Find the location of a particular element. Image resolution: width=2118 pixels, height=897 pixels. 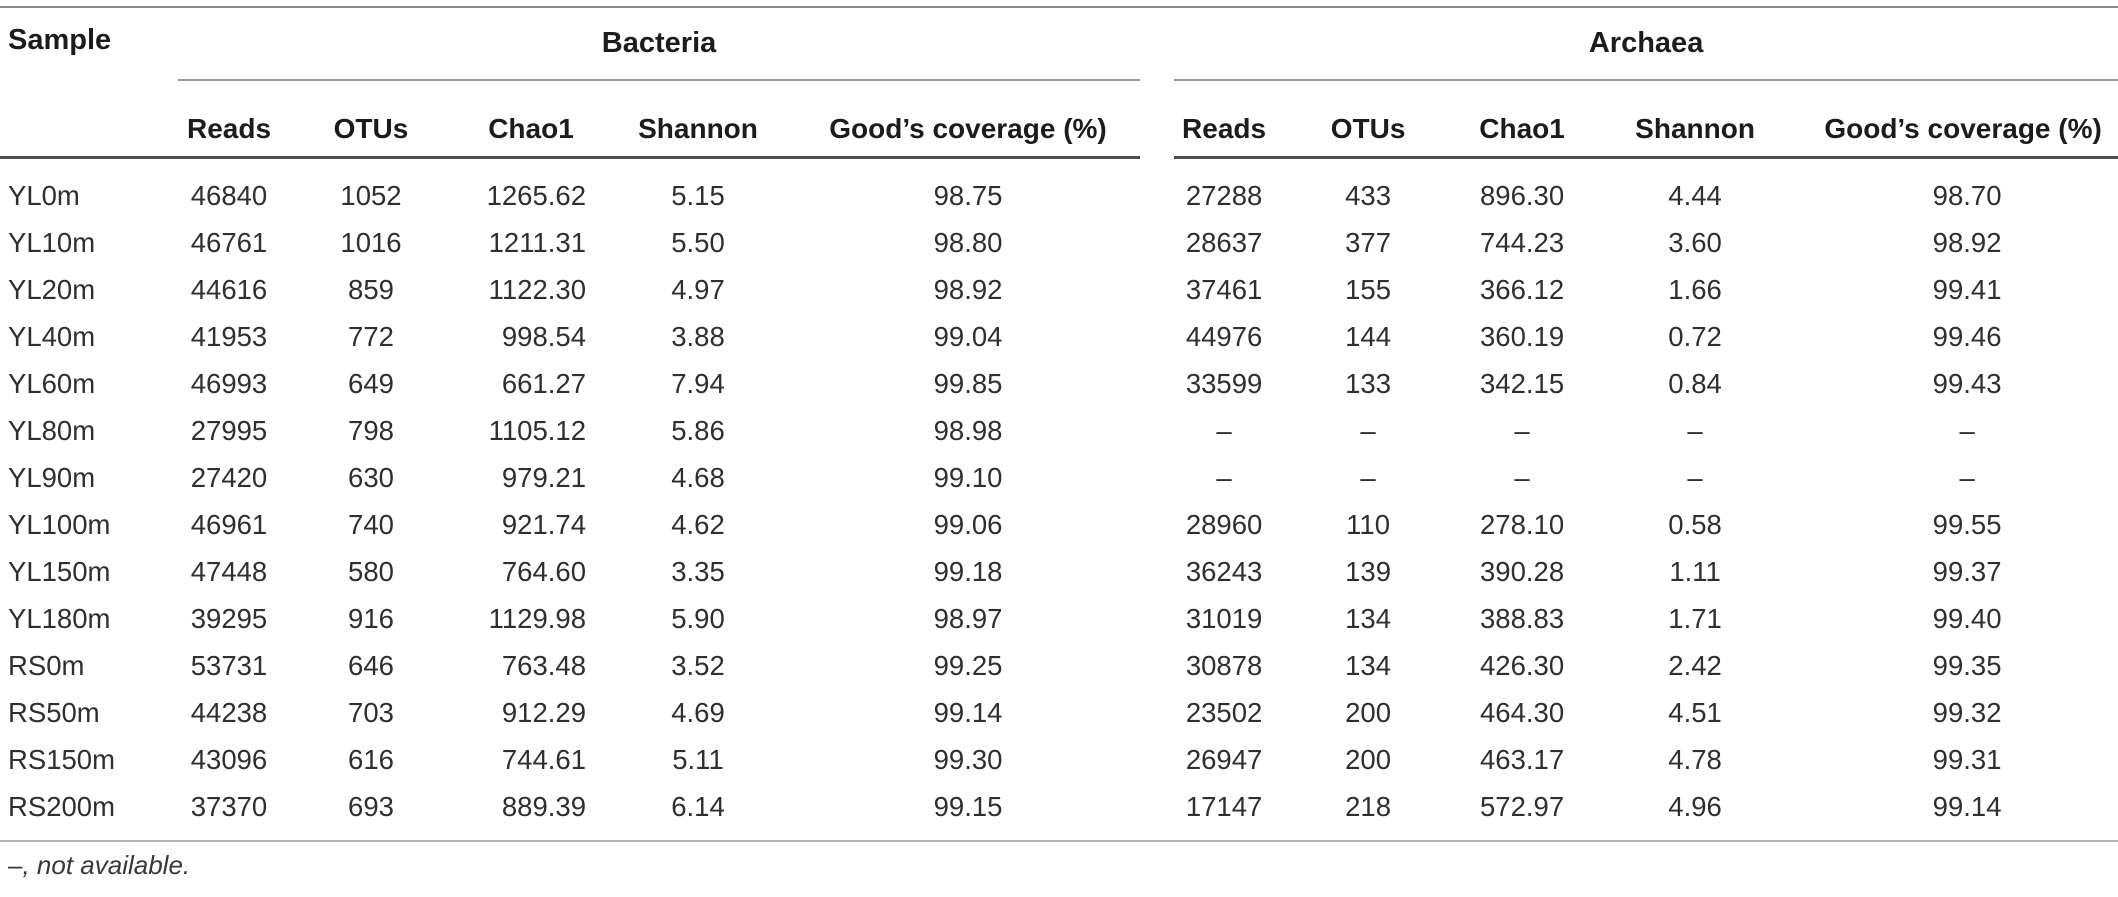

bacteria-otus-cell: 772 is located at coordinates (371, 336).